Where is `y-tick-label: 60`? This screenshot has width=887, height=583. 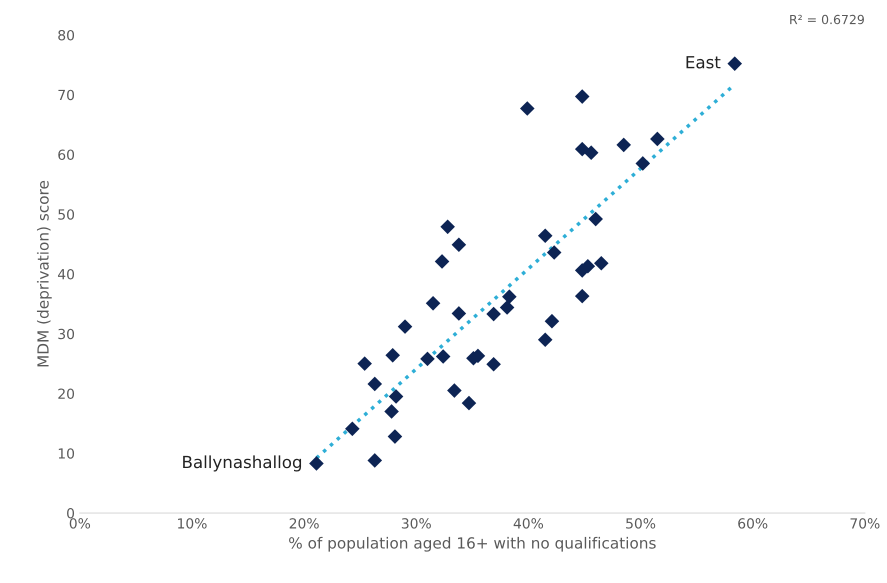 y-tick-label: 60 is located at coordinates (66, 154).